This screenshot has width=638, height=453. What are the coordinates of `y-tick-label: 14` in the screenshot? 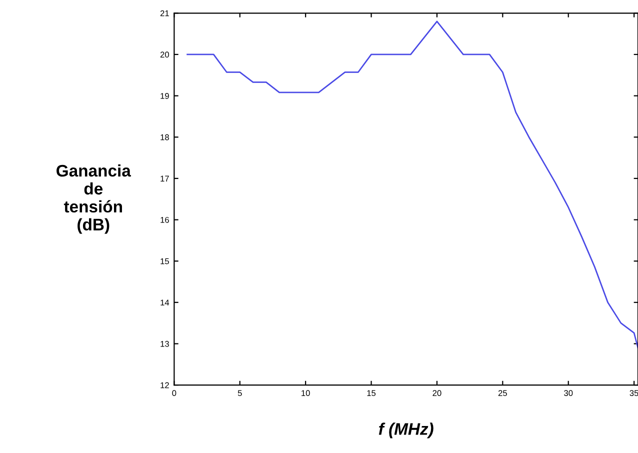 It's located at (165, 303).